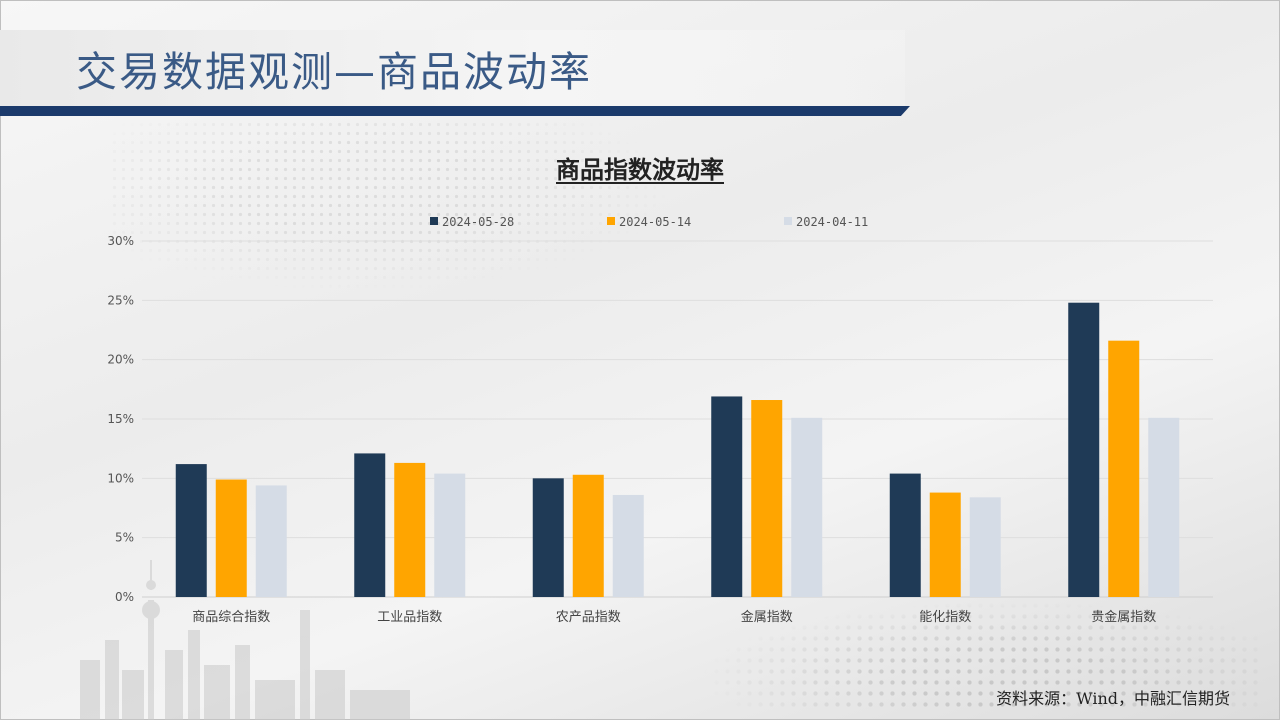 This screenshot has width=1280, height=720. What do you see at coordinates (120, 300) in the screenshot?
I see `y-tick-label: 25%` at bounding box center [120, 300].